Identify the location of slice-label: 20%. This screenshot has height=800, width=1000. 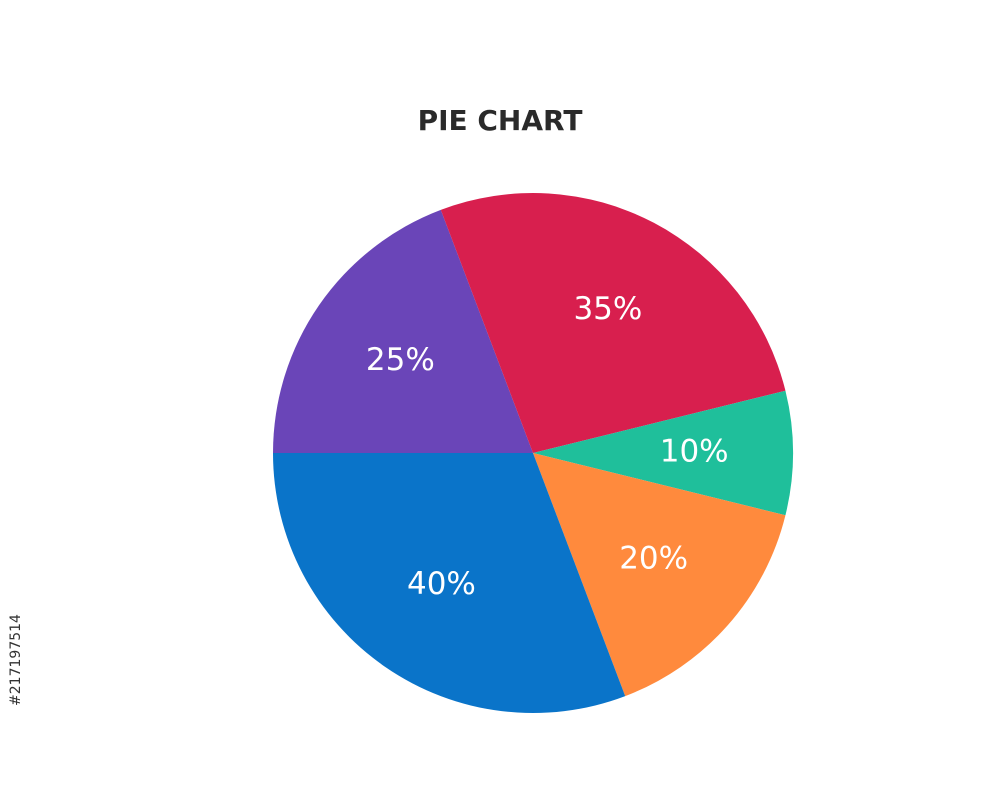
(653, 558).